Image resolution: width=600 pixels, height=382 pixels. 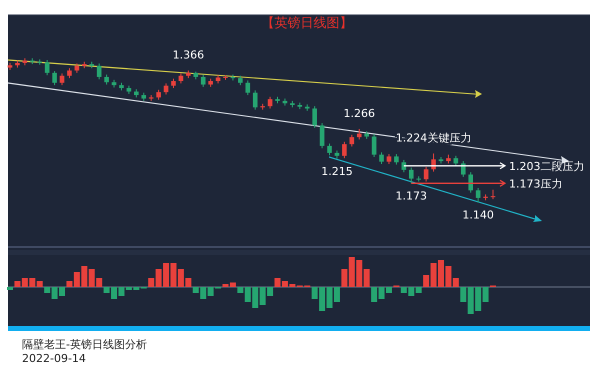 I want to click on chart-title: 【英镑日线图】, so click(x=307, y=23).